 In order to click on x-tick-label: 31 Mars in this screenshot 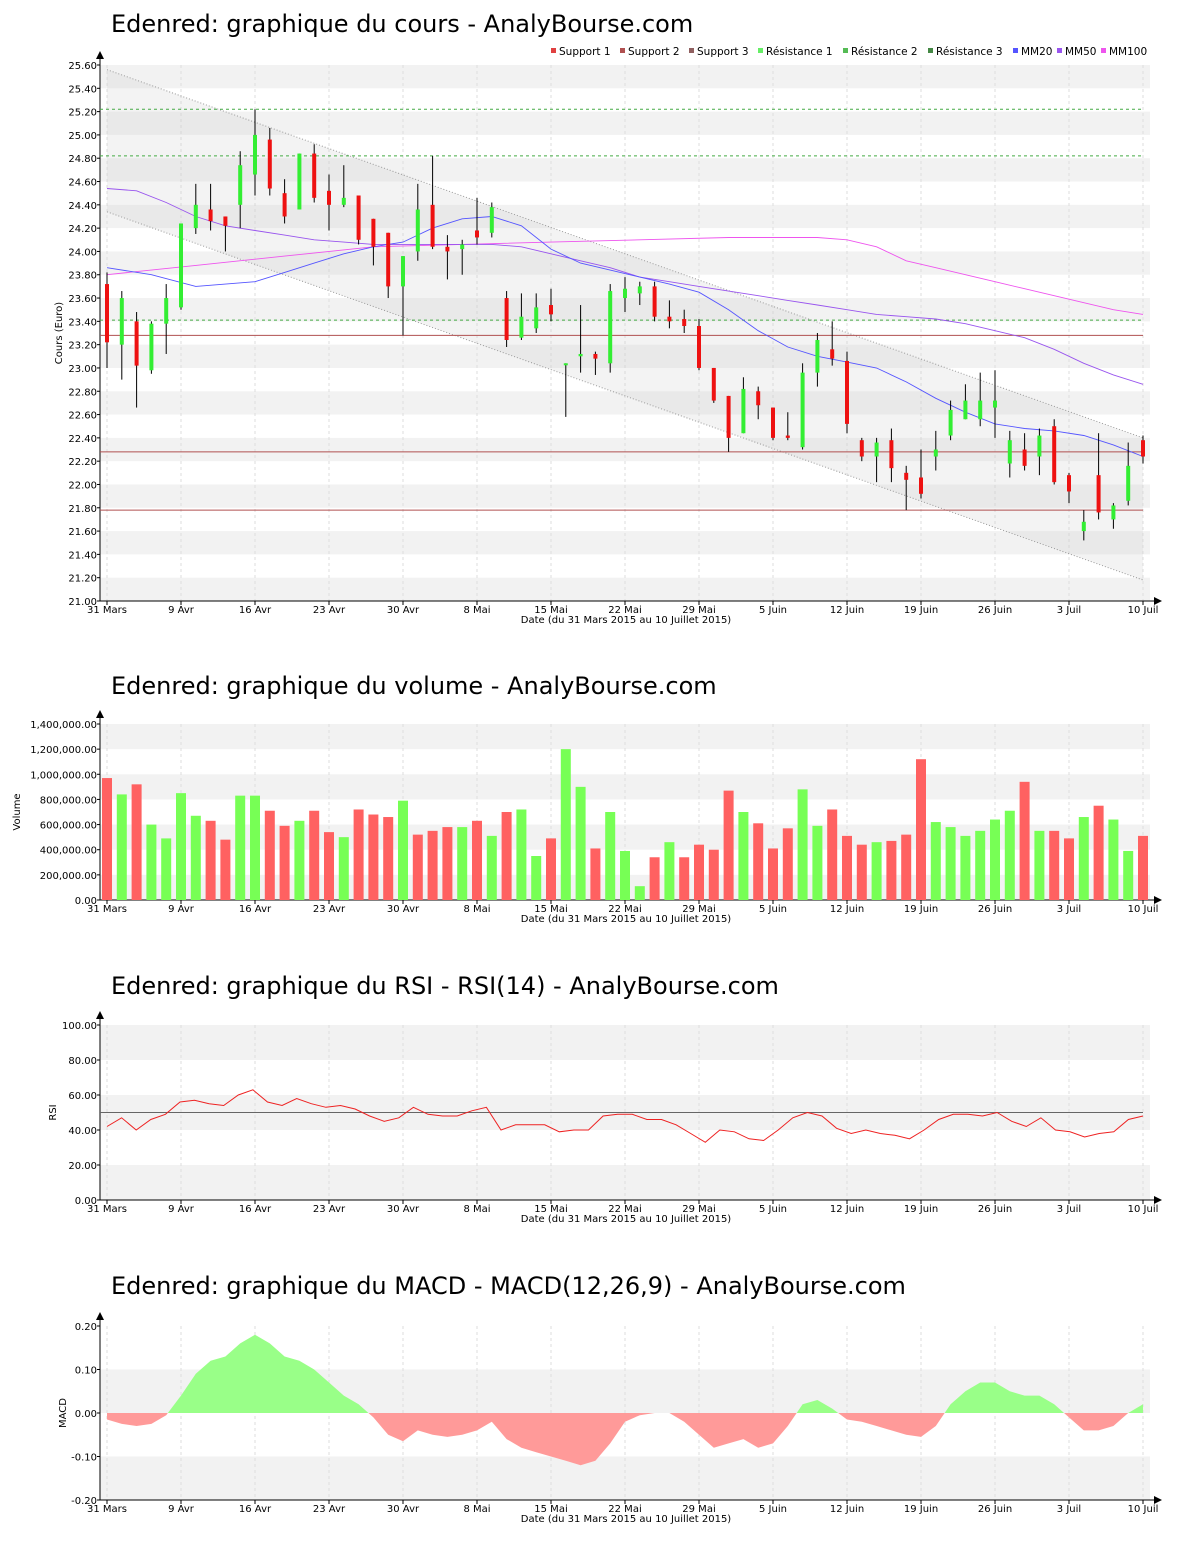, I will do `click(107, 1509)`.